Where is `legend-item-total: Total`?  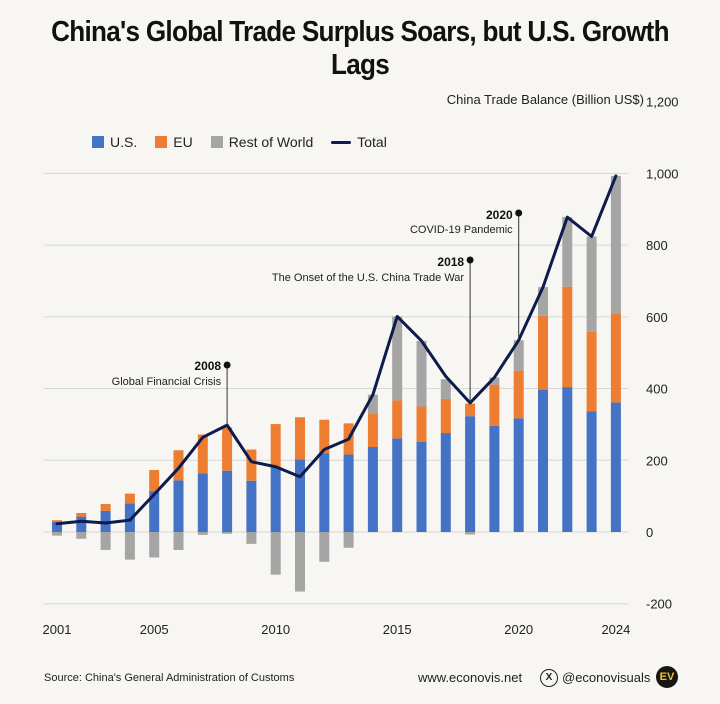
legend-item-total: Total is located at coordinates (359, 142).